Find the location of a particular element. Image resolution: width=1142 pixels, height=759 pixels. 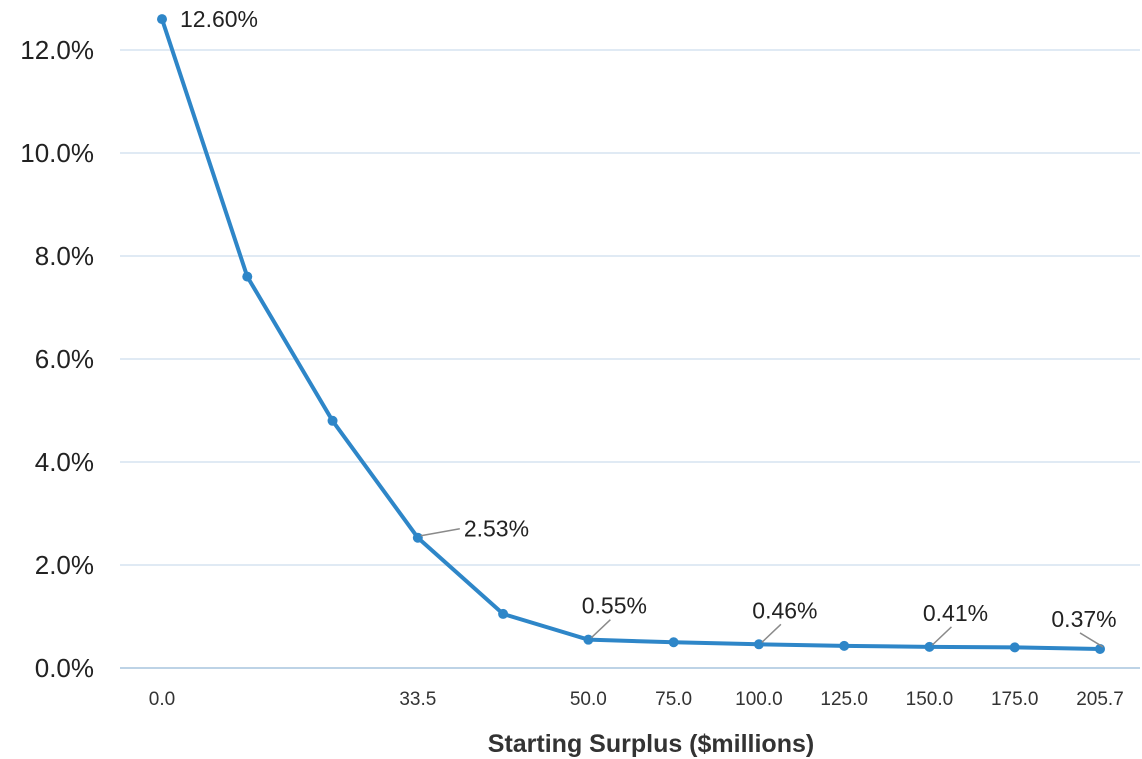

x-tick-label: 205.7 is located at coordinates (1100, 699).